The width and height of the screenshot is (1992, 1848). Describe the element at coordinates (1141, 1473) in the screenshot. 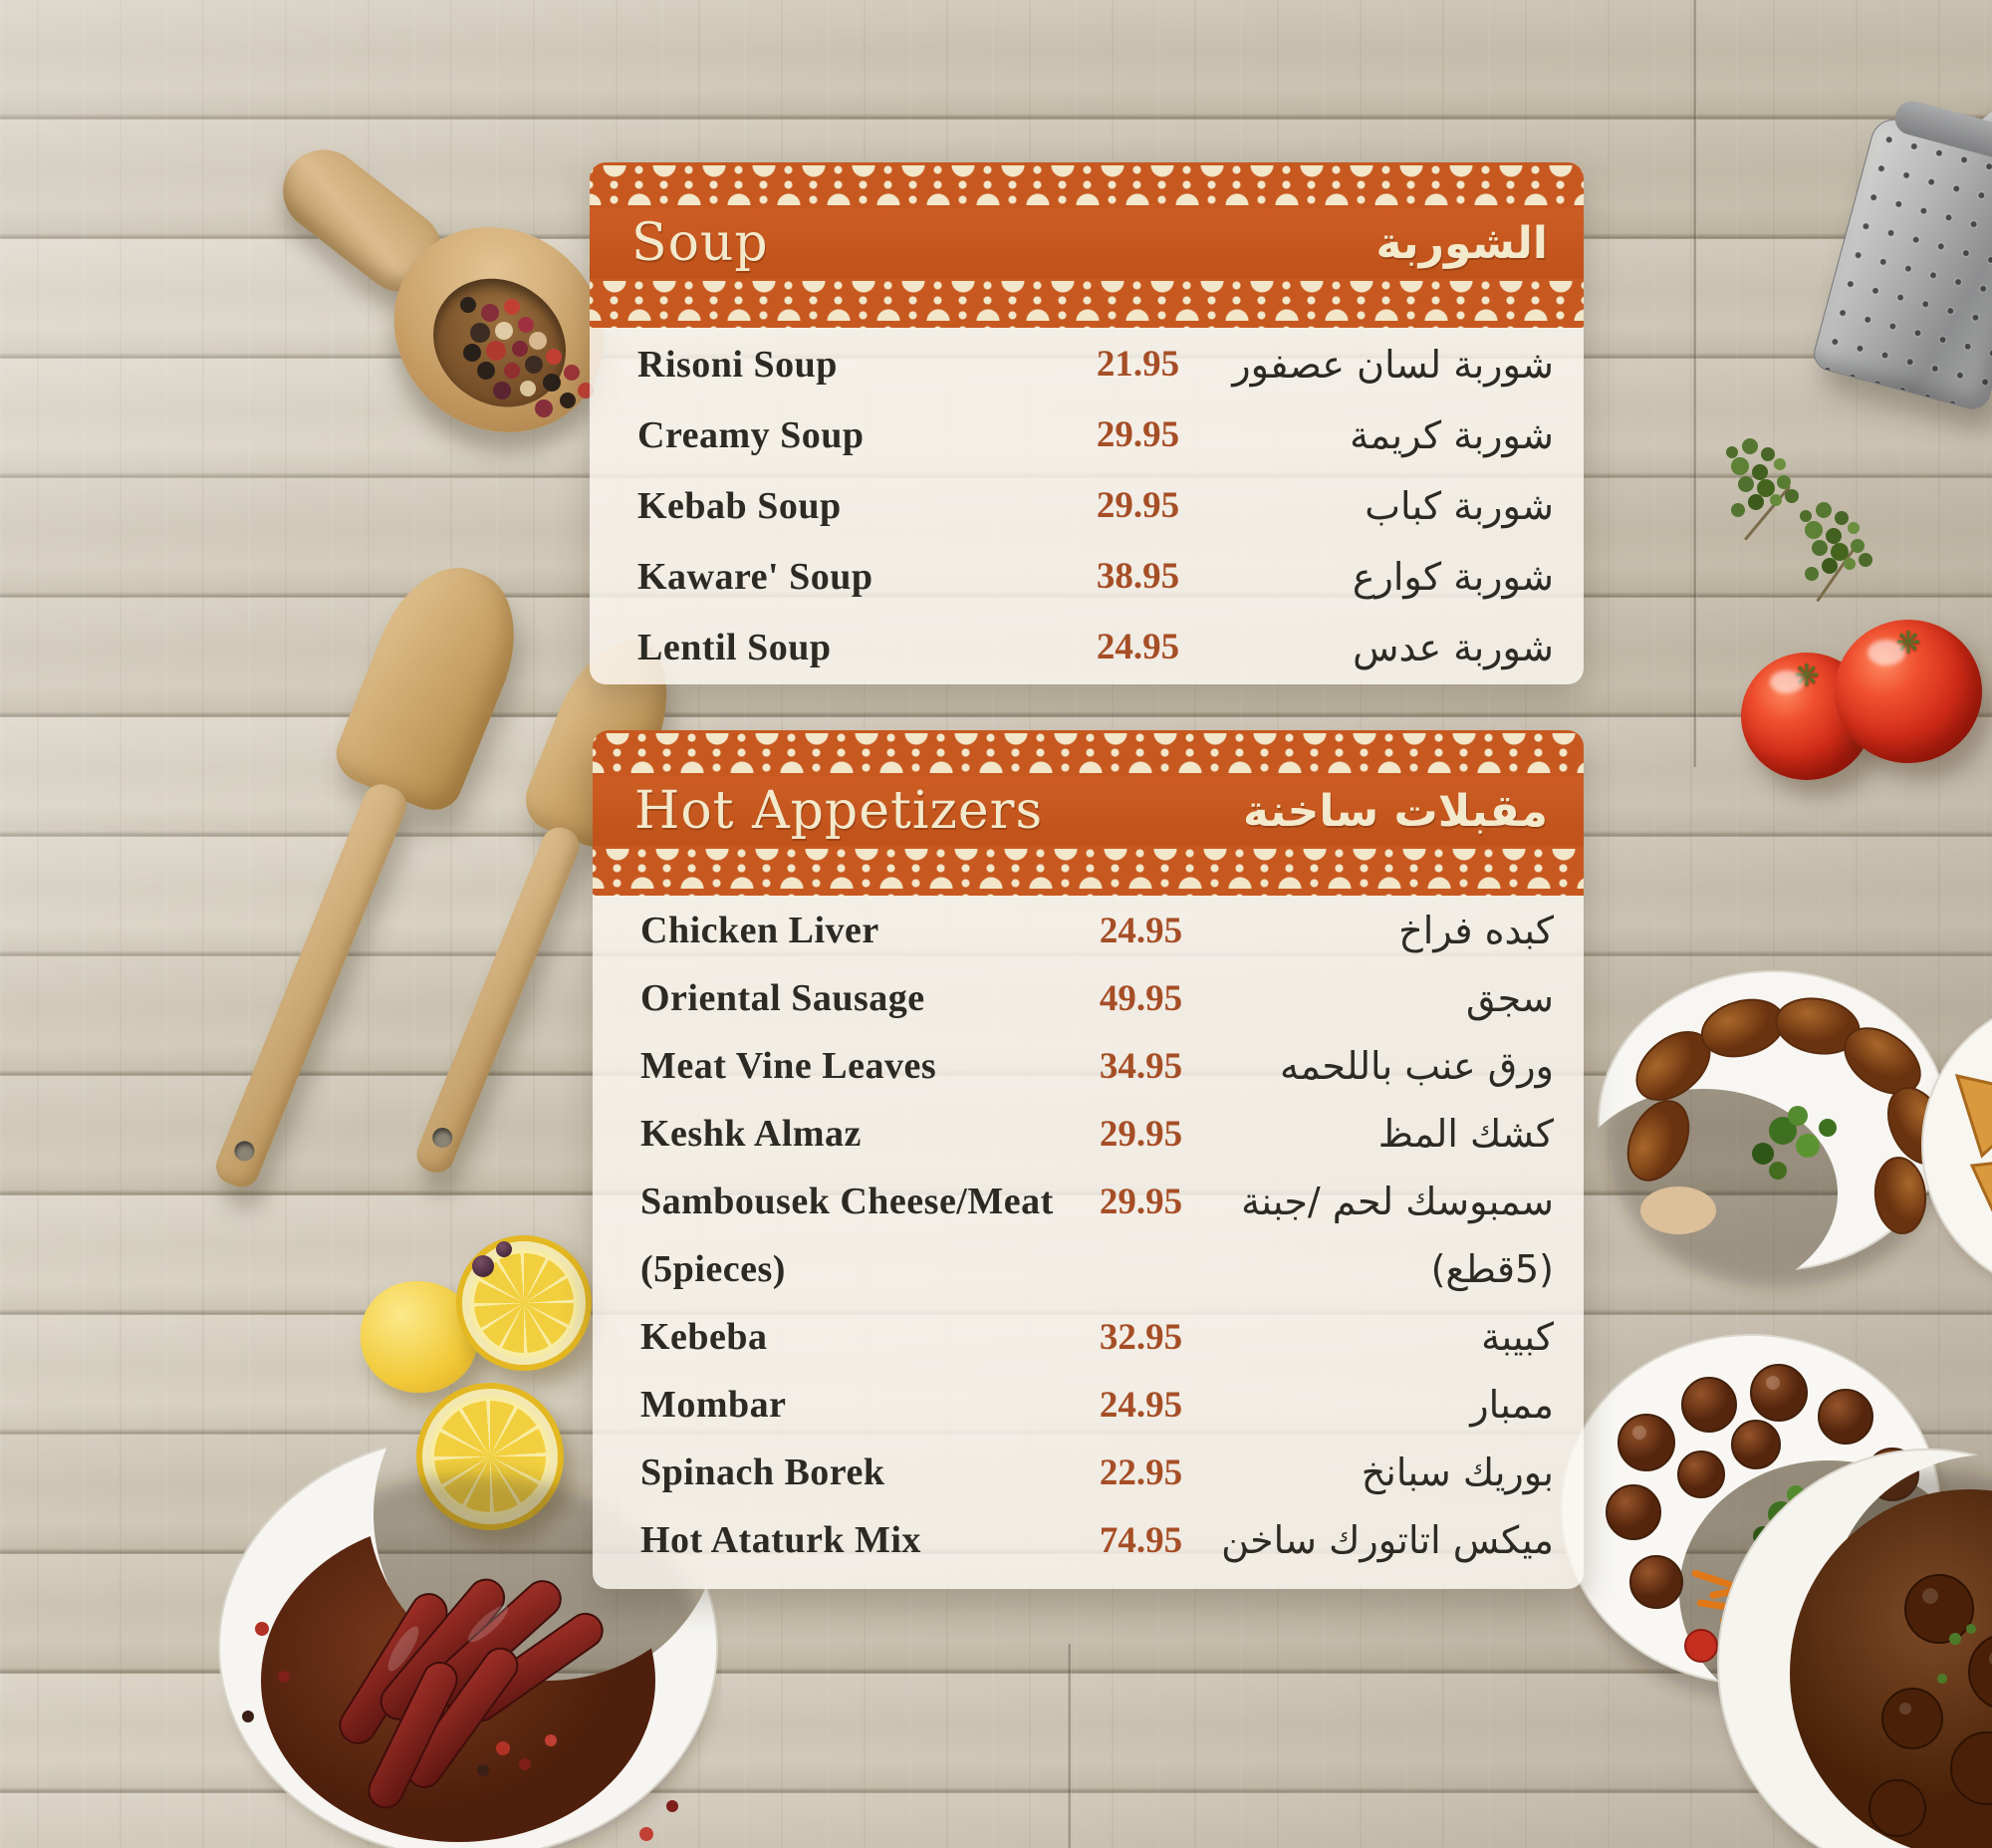

I see `item-price: 22.95` at that location.